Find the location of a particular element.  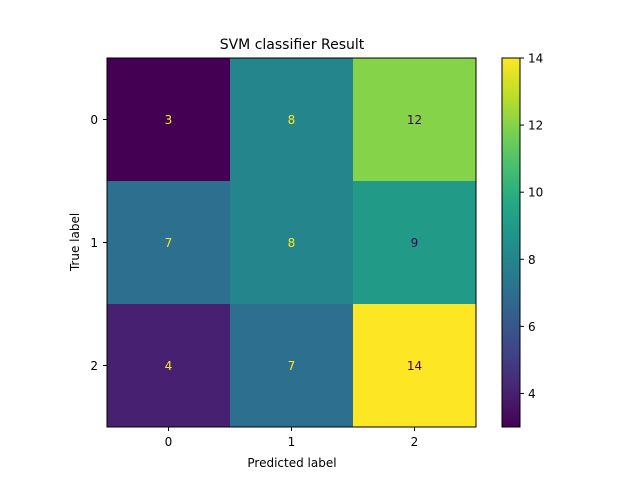

cell-value-label: 4 is located at coordinates (169, 366).